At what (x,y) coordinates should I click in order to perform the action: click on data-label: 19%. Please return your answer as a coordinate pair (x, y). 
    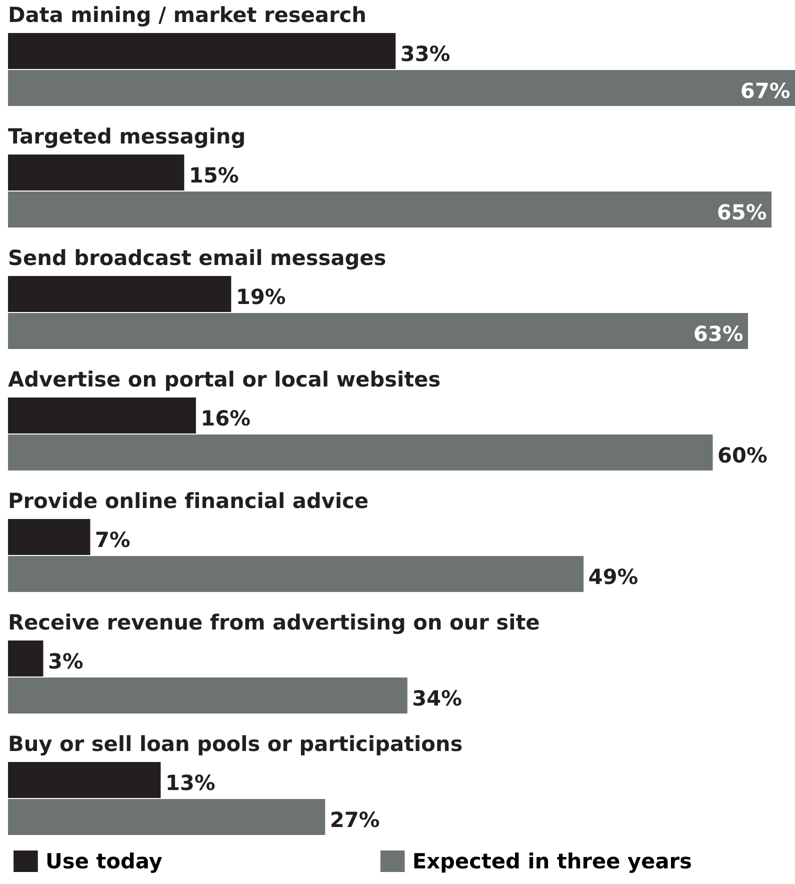
    Looking at the image, I should click on (262, 296).